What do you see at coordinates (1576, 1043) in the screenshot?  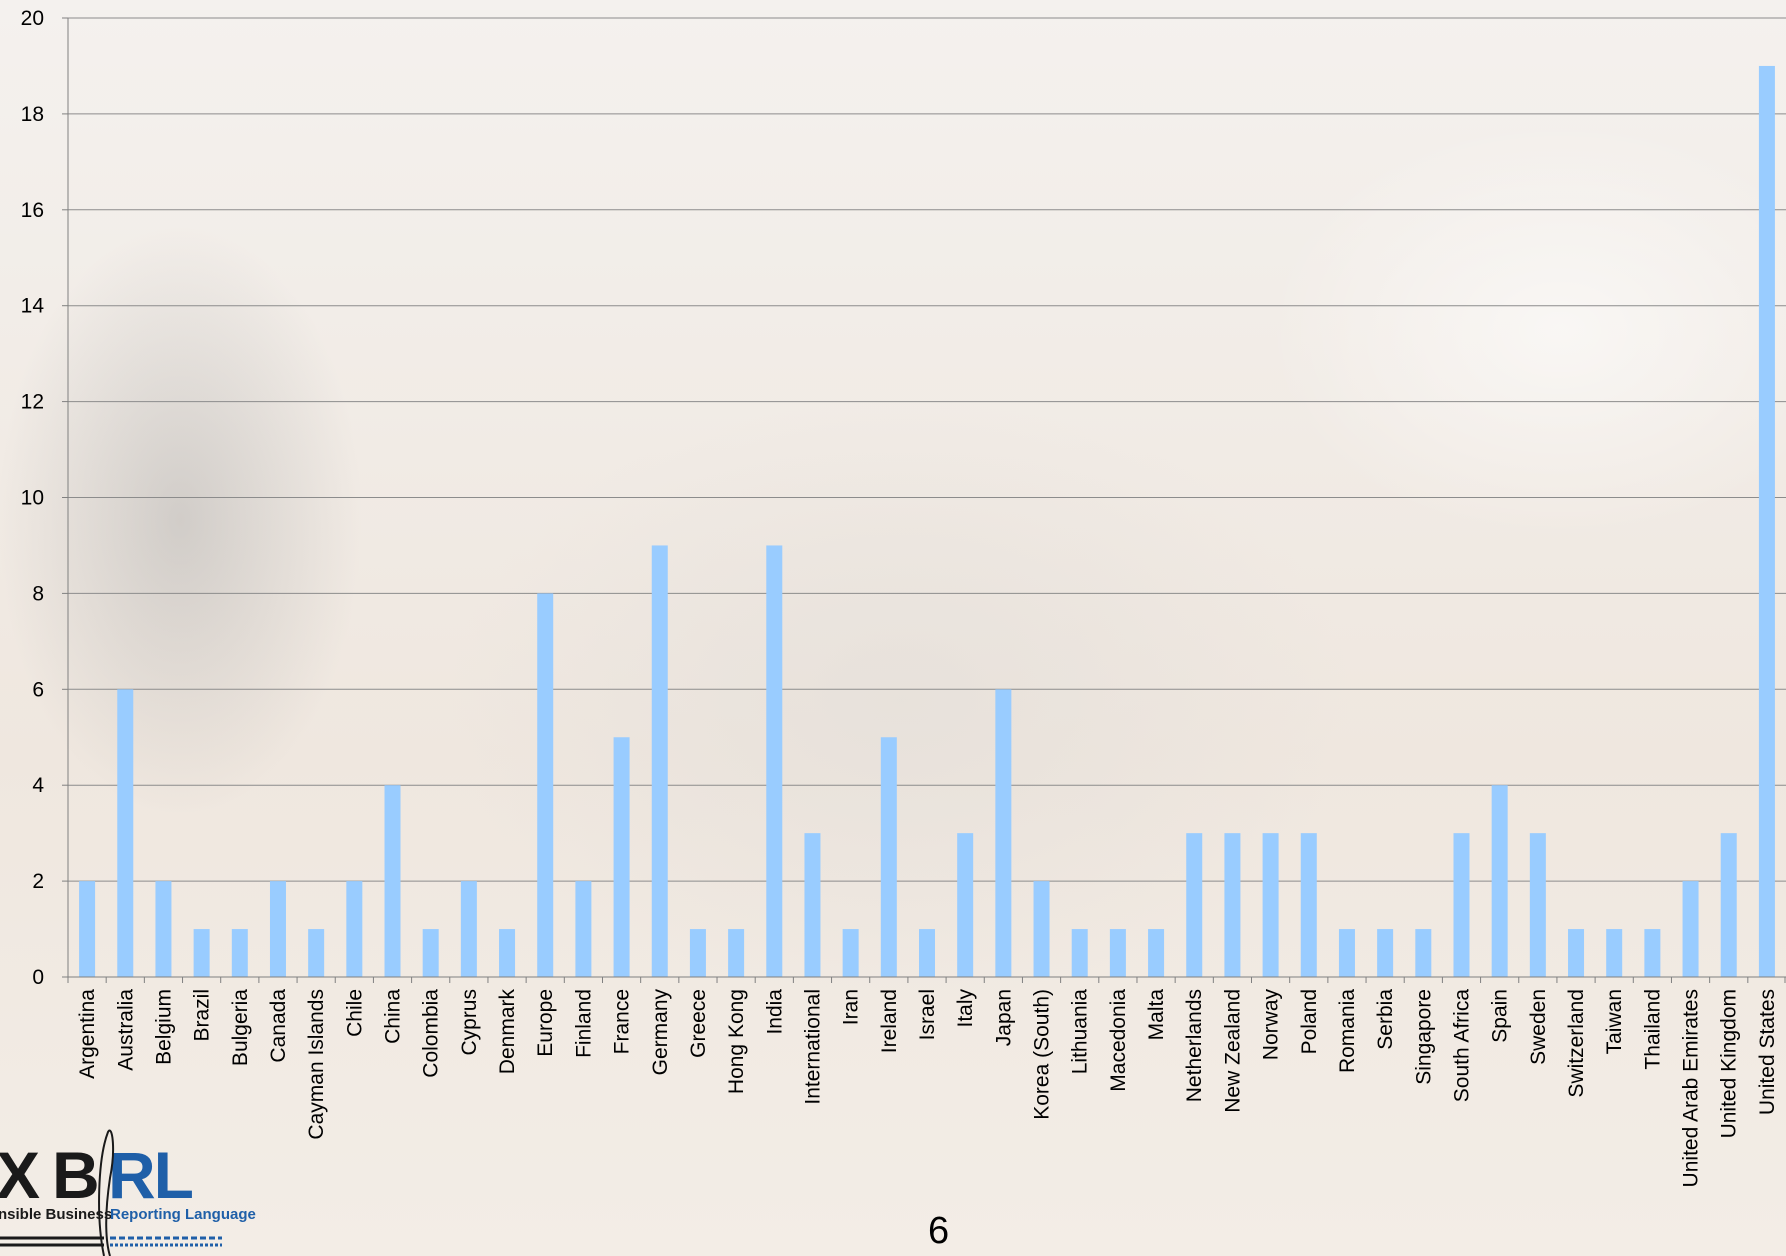 I see `x-category-label: Switzerland` at bounding box center [1576, 1043].